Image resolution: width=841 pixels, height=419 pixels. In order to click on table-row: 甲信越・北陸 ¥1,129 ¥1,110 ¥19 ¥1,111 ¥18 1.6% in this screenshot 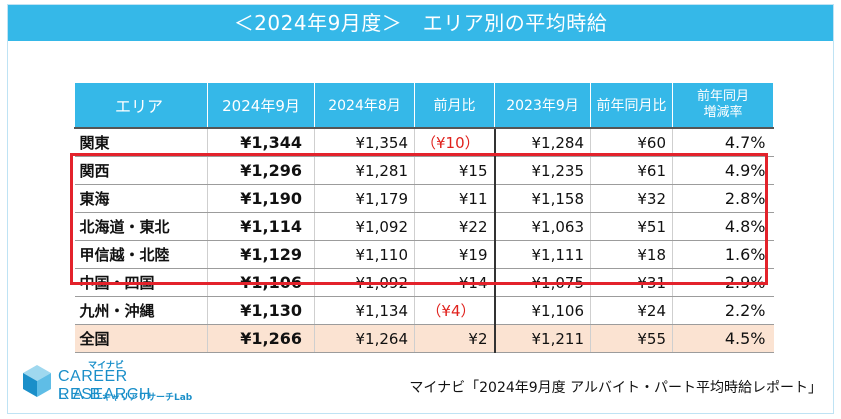, I will do `click(424, 254)`.